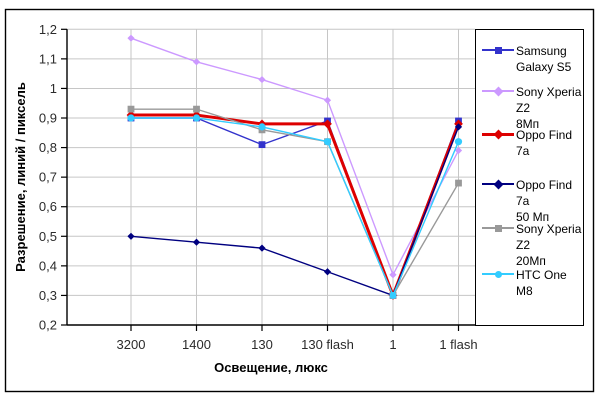 The height and width of the screenshot is (400, 600). What do you see at coordinates (131, 344) in the screenshot?
I see `x-tick-label: 3200` at bounding box center [131, 344].